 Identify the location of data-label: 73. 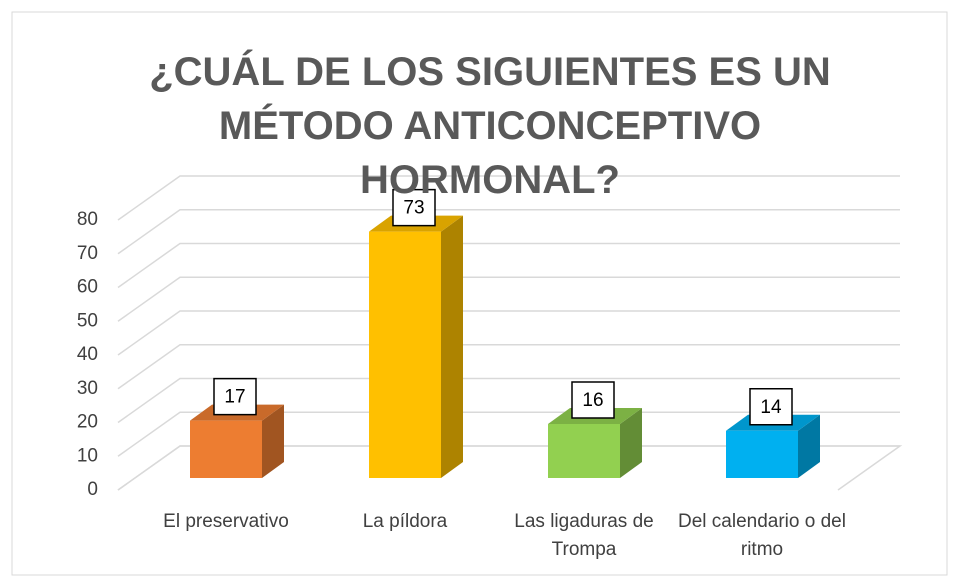
(413, 208).